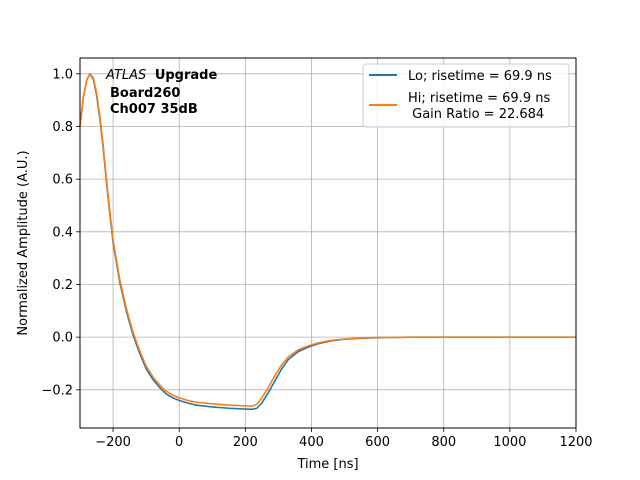 This screenshot has width=640, height=480. I want to click on x-tick-label: 1200, so click(575, 442).